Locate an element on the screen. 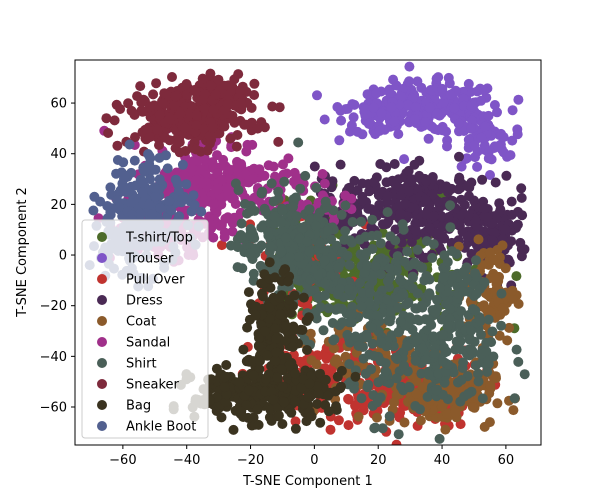 The image size is (600, 500). x-tick-label: 60 is located at coordinates (506, 460).